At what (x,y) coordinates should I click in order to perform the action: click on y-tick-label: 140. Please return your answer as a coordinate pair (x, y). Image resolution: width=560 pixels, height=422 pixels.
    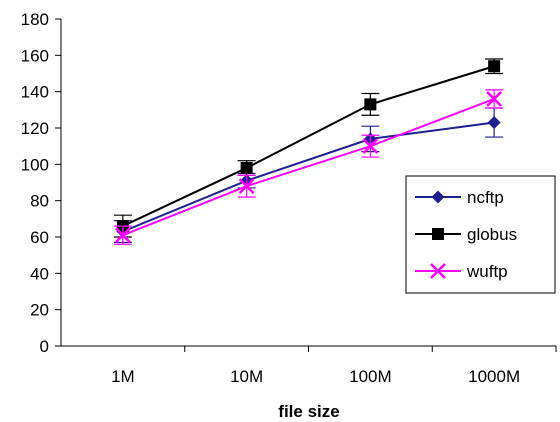
    Looking at the image, I should click on (35, 92).